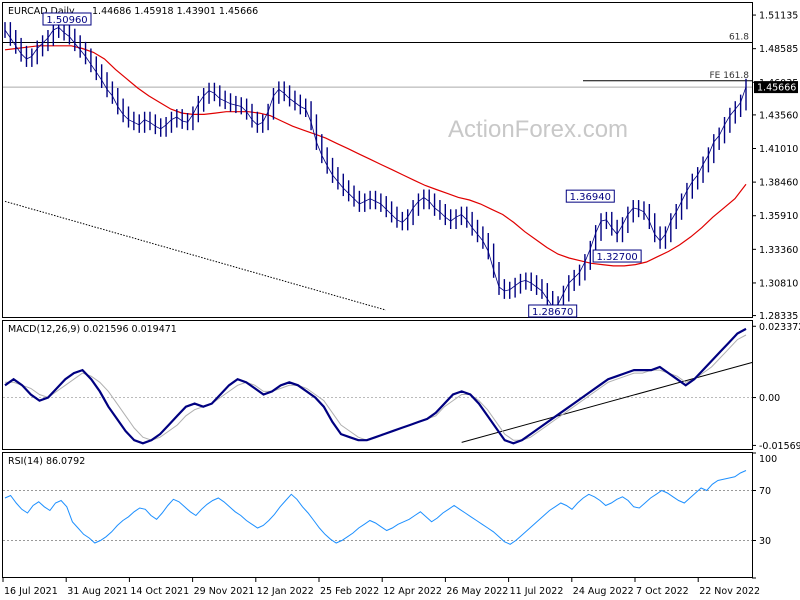  I want to click on x-tick-label: 29 Nov 2021, so click(224, 591).